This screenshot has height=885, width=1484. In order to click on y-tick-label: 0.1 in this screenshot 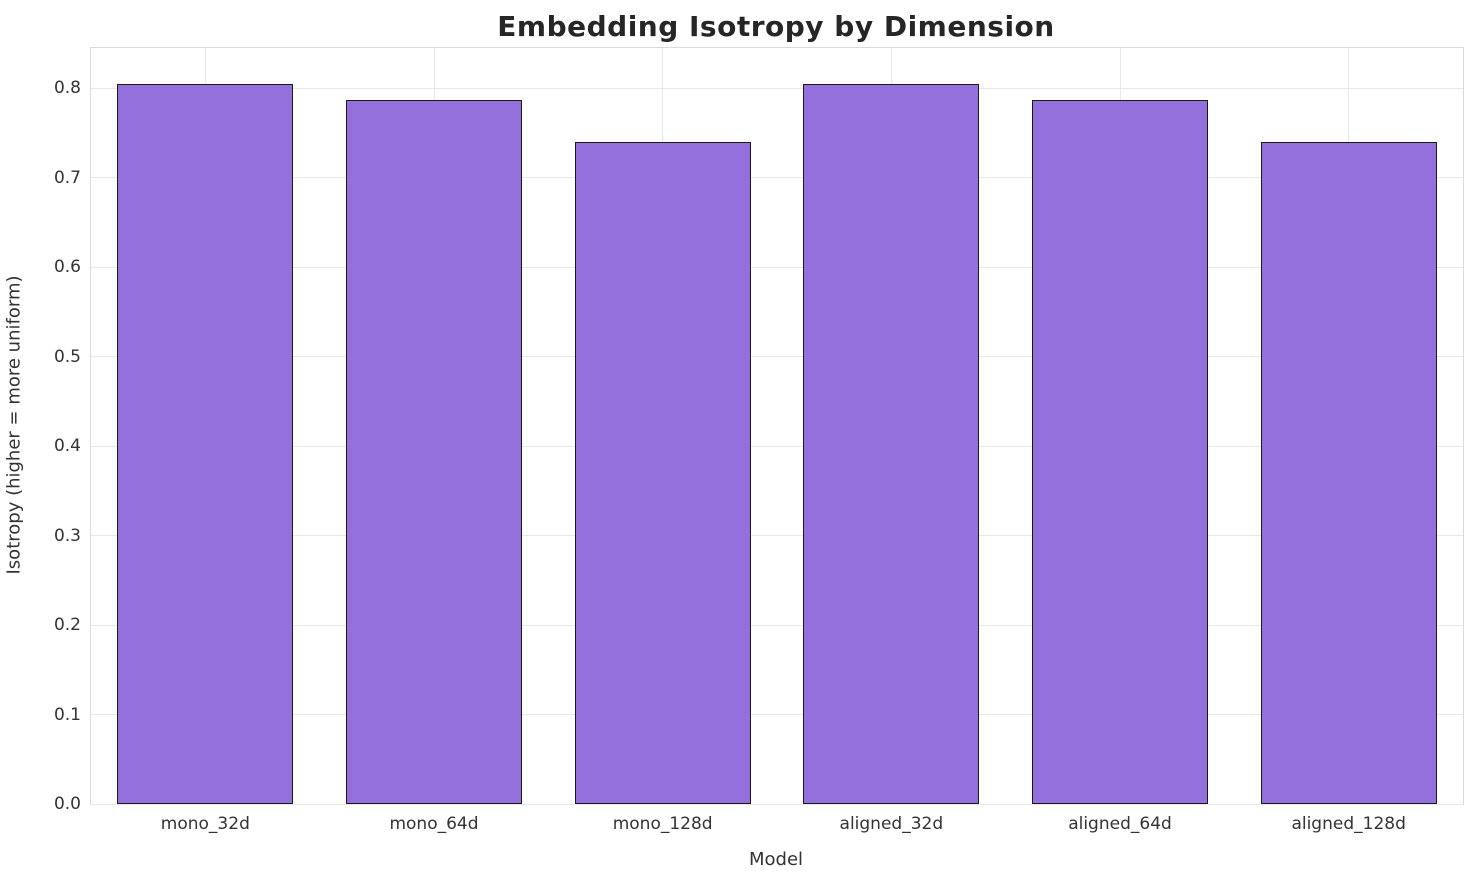, I will do `click(67, 714)`.